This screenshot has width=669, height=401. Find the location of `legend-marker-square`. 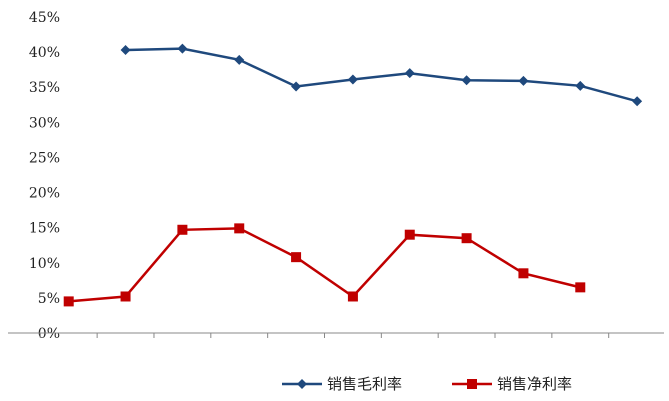

legend-marker-square is located at coordinates (472, 384).